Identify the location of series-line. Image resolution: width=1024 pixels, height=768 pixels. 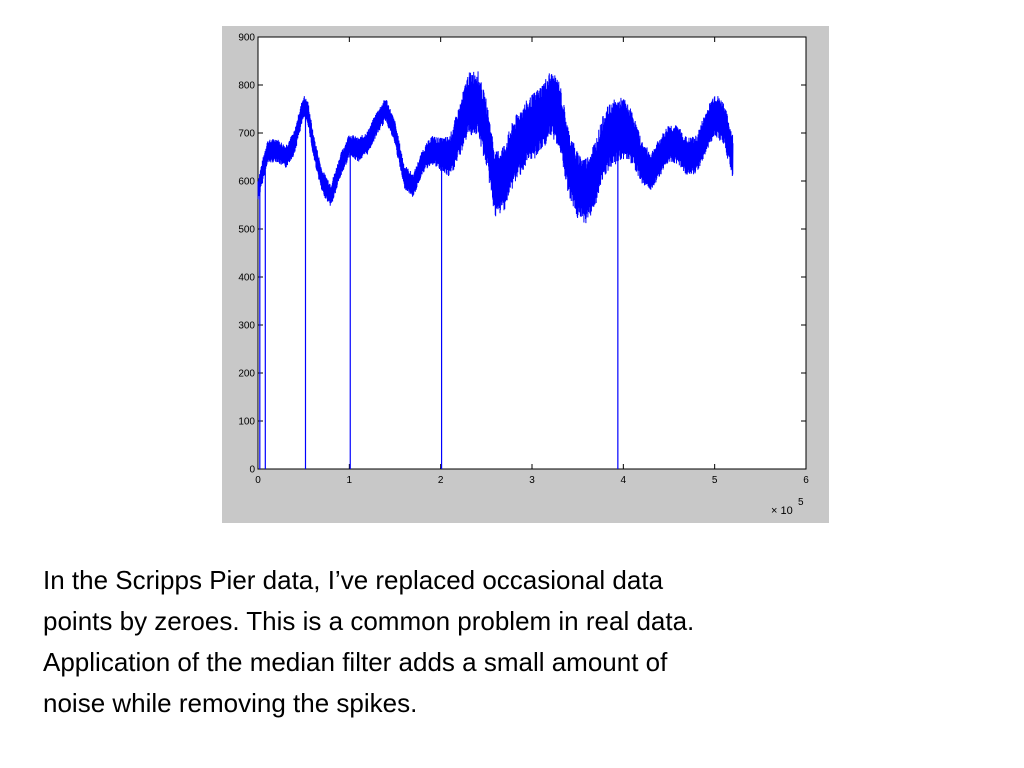
(495, 147).